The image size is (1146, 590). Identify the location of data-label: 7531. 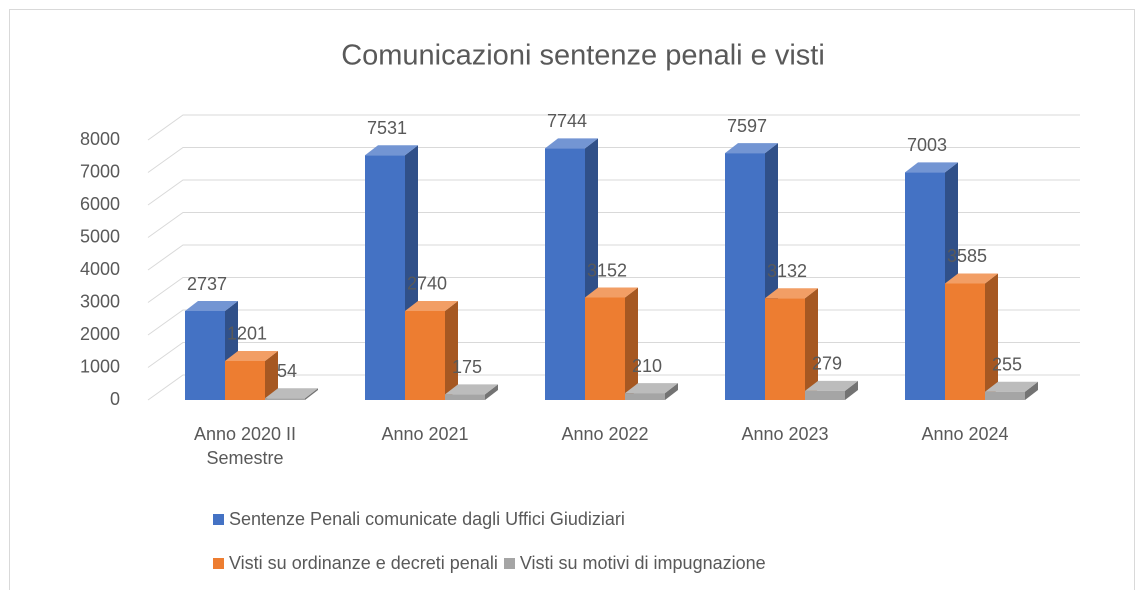
(387, 128).